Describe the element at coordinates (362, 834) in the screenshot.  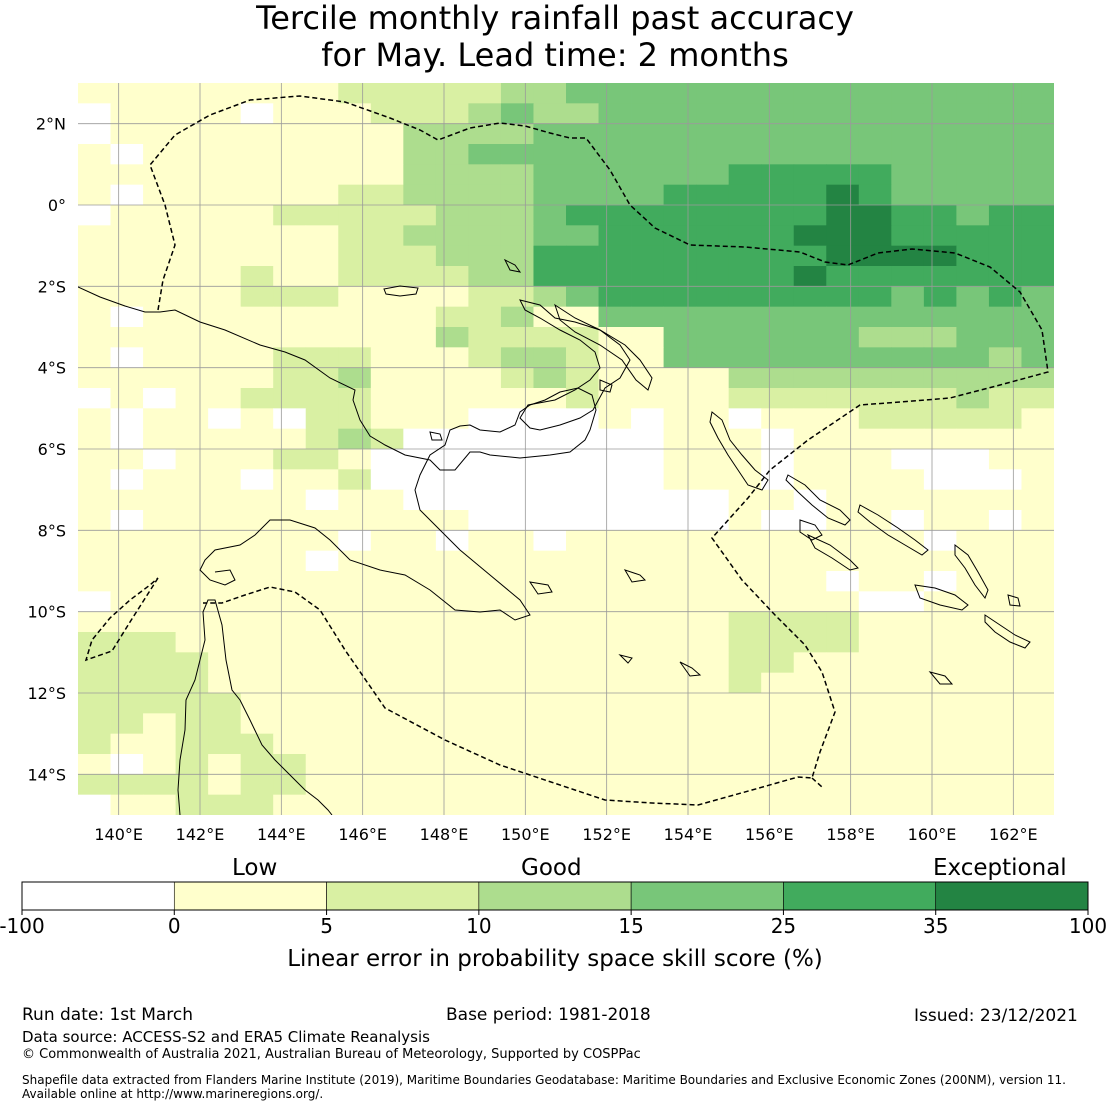
I see `x-tick-label: 146°E` at that location.